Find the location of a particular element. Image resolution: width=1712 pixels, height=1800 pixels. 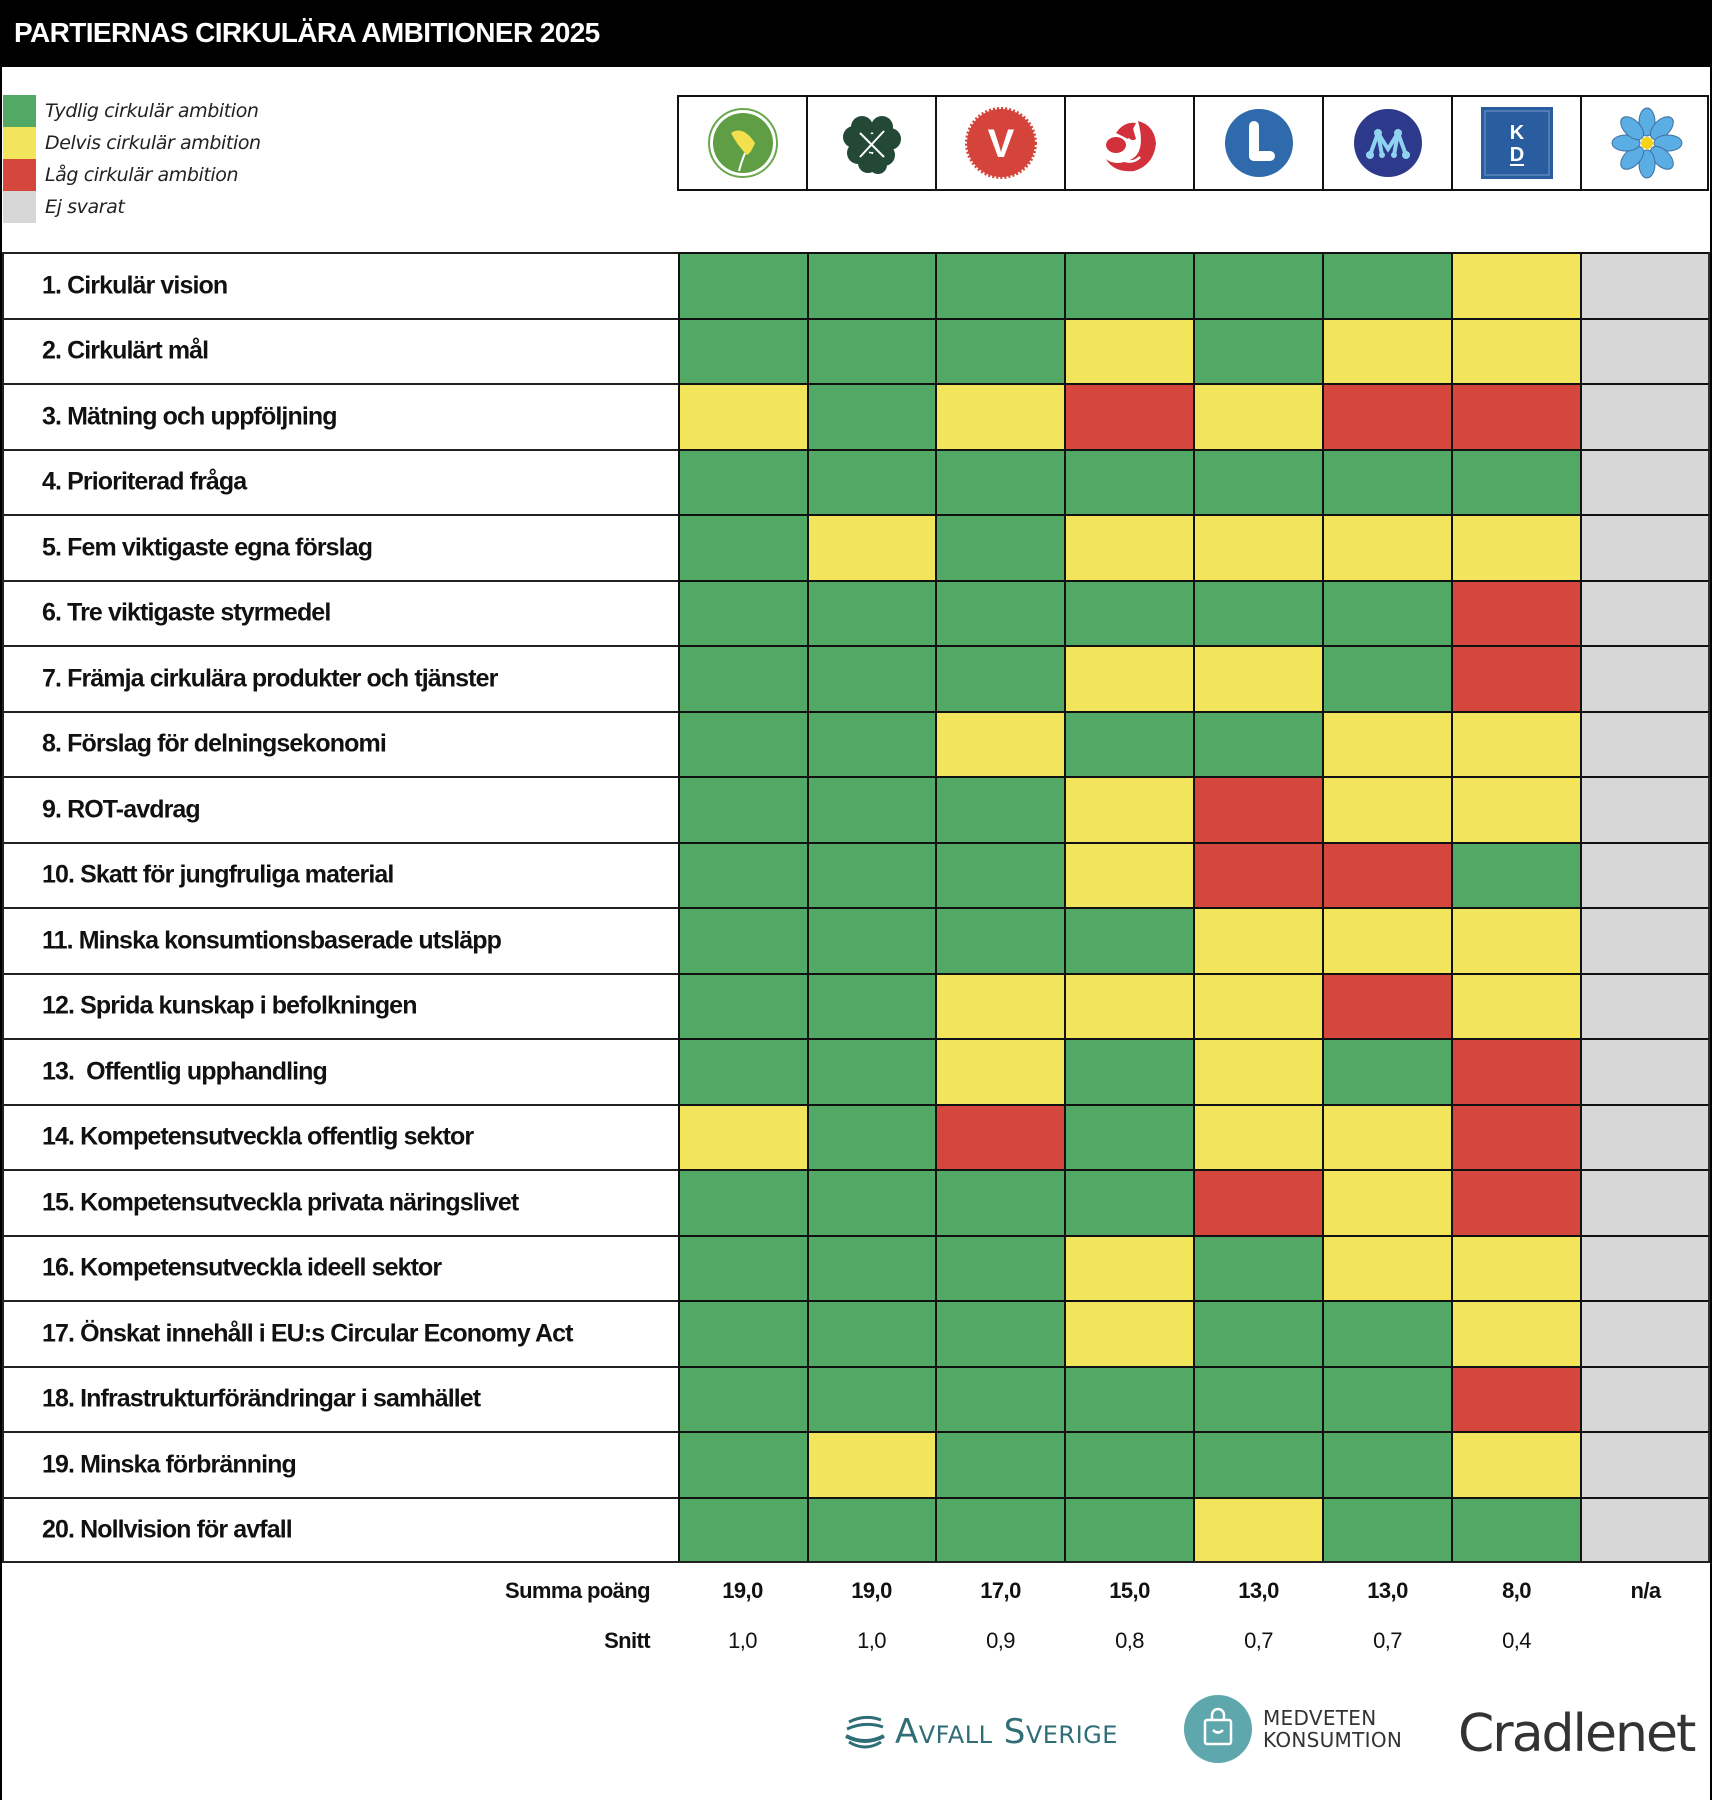

row-label-cell: 8. Förslag för delningsekonomi is located at coordinates (340, 743).